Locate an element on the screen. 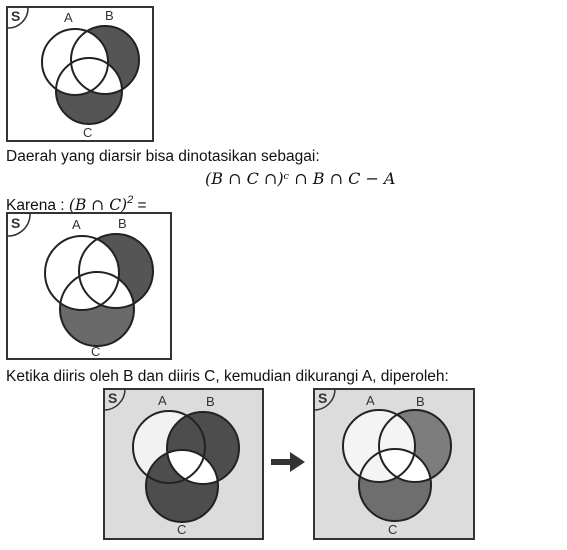 The image size is (567, 550). venn-diagram-4: S A B C is located at coordinates (394, 464).